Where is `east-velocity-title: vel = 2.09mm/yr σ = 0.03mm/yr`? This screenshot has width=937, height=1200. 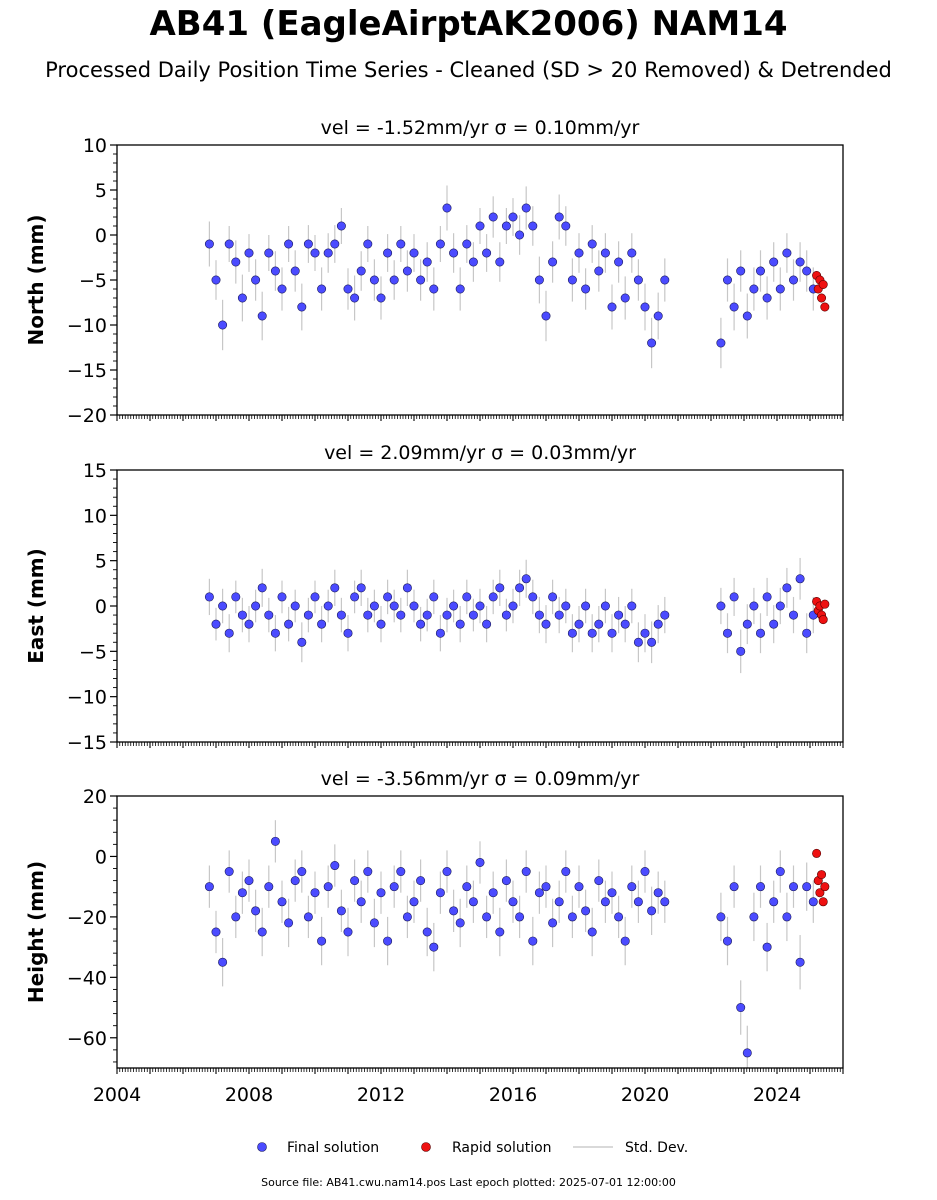 east-velocity-title: vel = 2.09mm/yr σ = 0.03mm/yr is located at coordinates (480, 453).